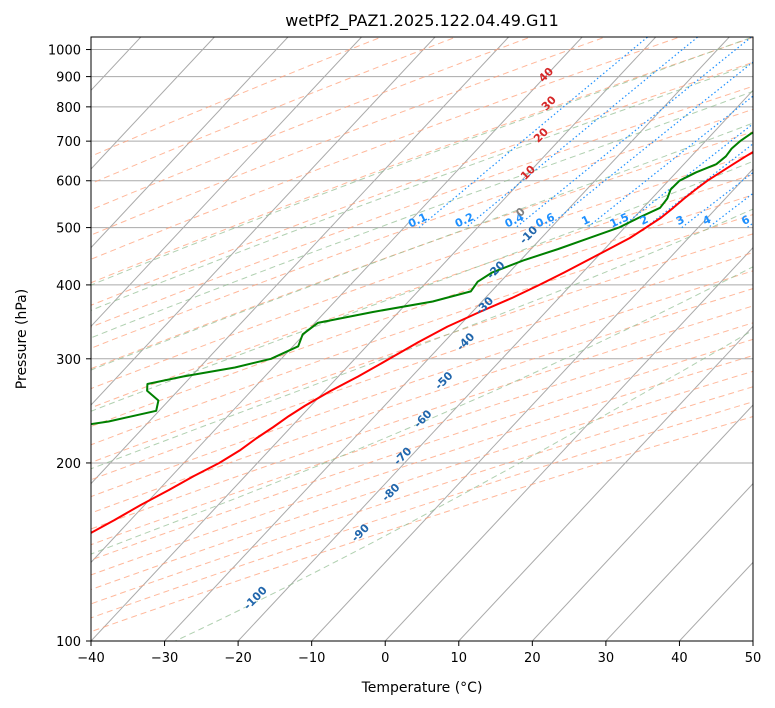 This screenshot has height=708, width=775. Describe the element at coordinates (68, 108) in the screenshot. I see `y-tick-label: 800` at that location.